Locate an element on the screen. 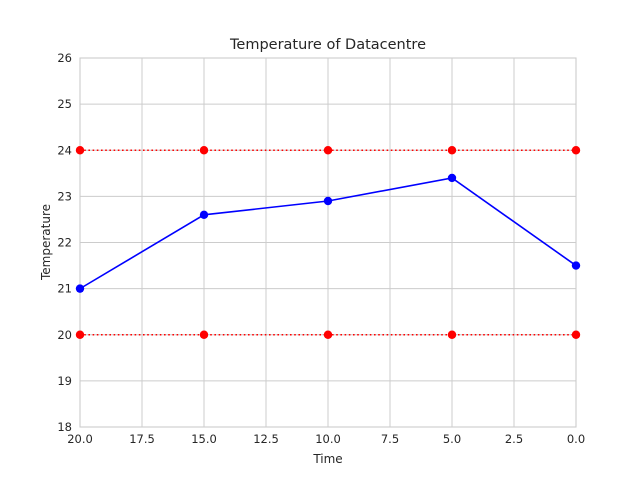  x-tick-label: 17.5 is located at coordinates (142, 439).